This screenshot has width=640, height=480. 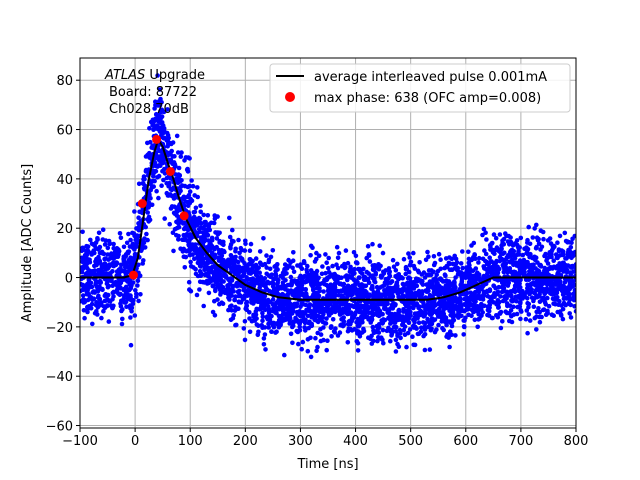 What do you see at coordinates (64, 131) in the screenshot?
I see `y-tick-label: 60` at bounding box center [64, 131].